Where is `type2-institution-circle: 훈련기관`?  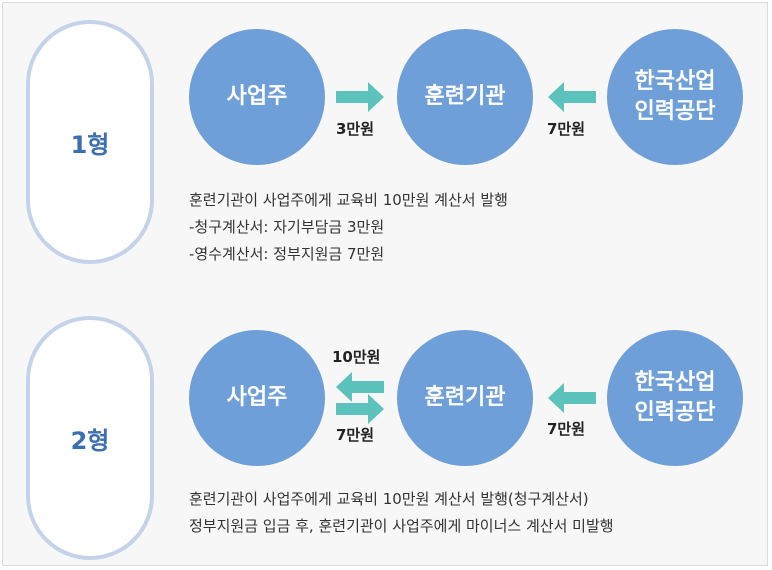 type2-institution-circle: 훈련기관 is located at coordinates (465, 398).